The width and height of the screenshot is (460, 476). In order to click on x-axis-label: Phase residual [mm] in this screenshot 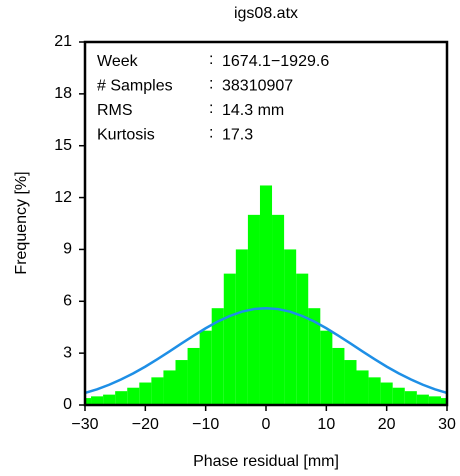, I will do `click(266, 461)`.